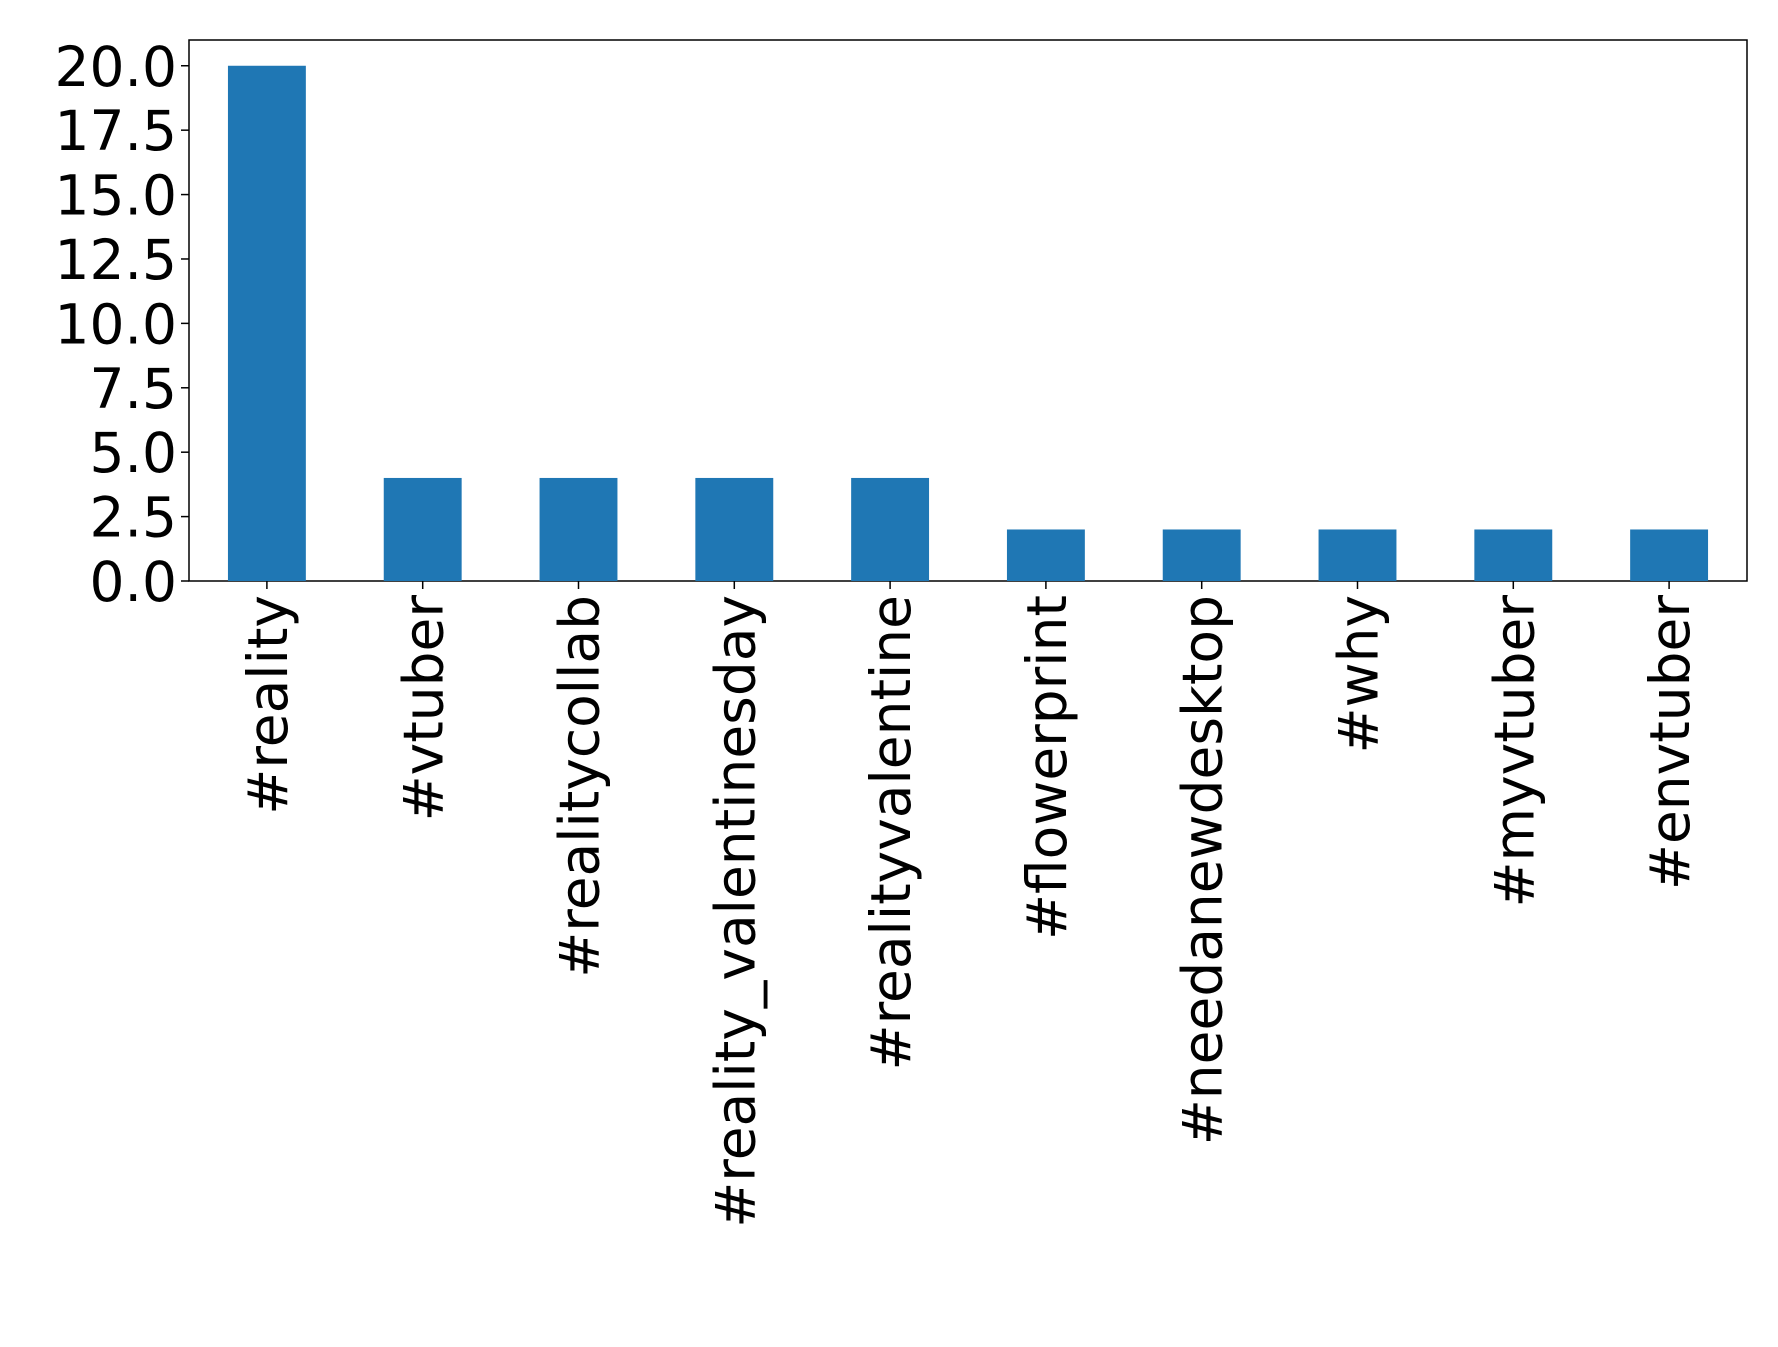  I want to click on y-tick-label: 12.5, so click(116, 260).